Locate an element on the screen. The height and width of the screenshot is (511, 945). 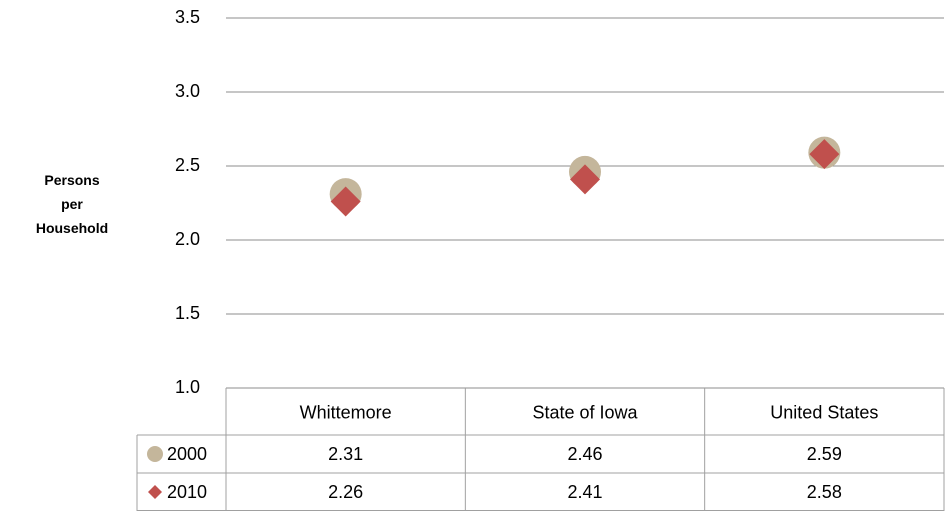
legend-label: 2010 is located at coordinates (187, 492).